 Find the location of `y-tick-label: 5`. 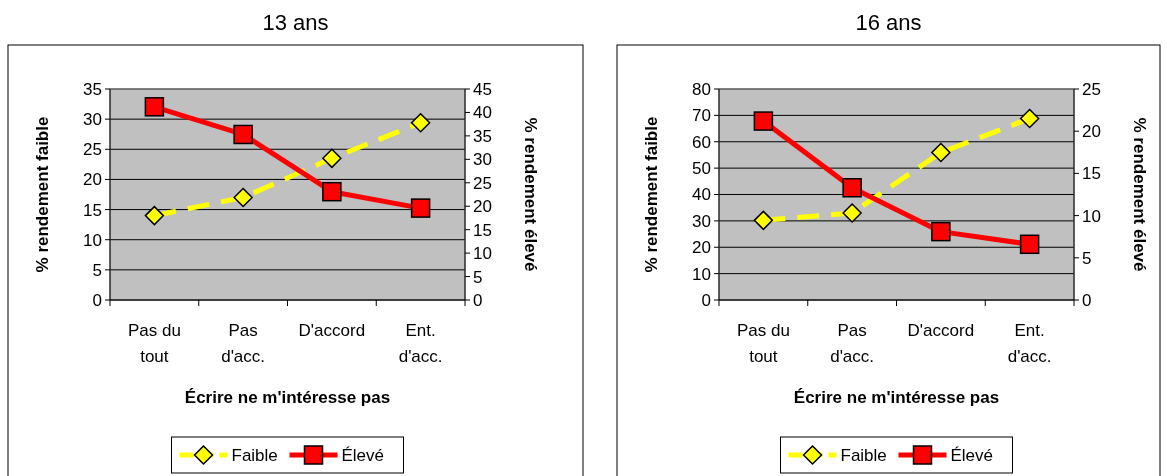

y-tick-label: 5 is located at coordinates (97, 270).